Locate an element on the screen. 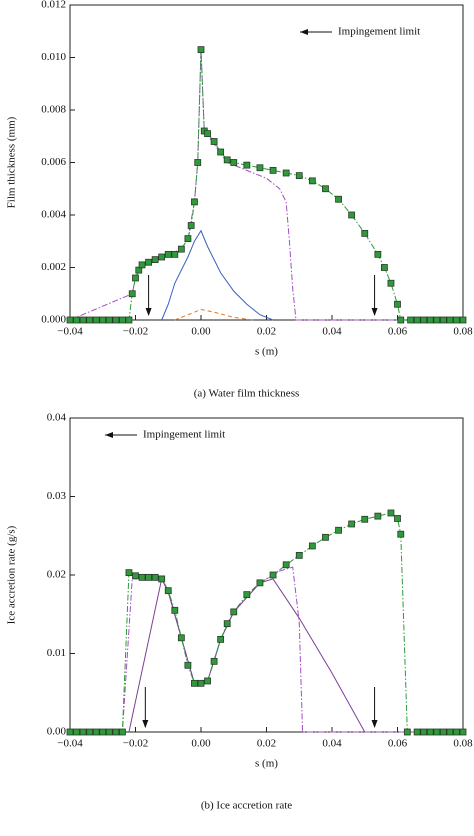 This screenshot has height=836, width=474. y-axis-label: Ice accretion rate (g/s) is located at coordinates (12, 574).